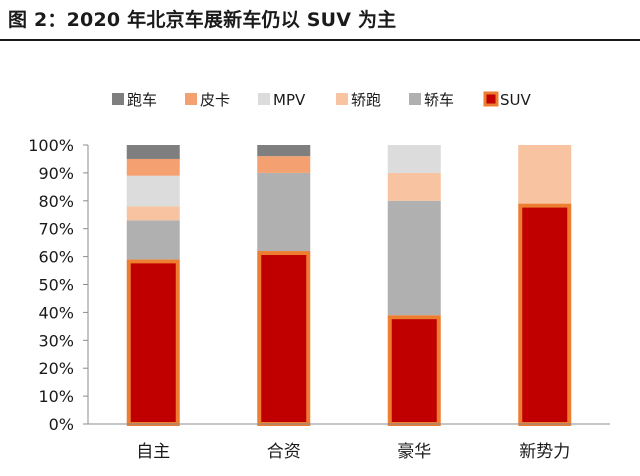 This screenshot has width=640, height=476. What do you see at coordinates (61, 424) in the screenshot?
I see `y-tick-label: 0%` at bounding box center [61, 424].